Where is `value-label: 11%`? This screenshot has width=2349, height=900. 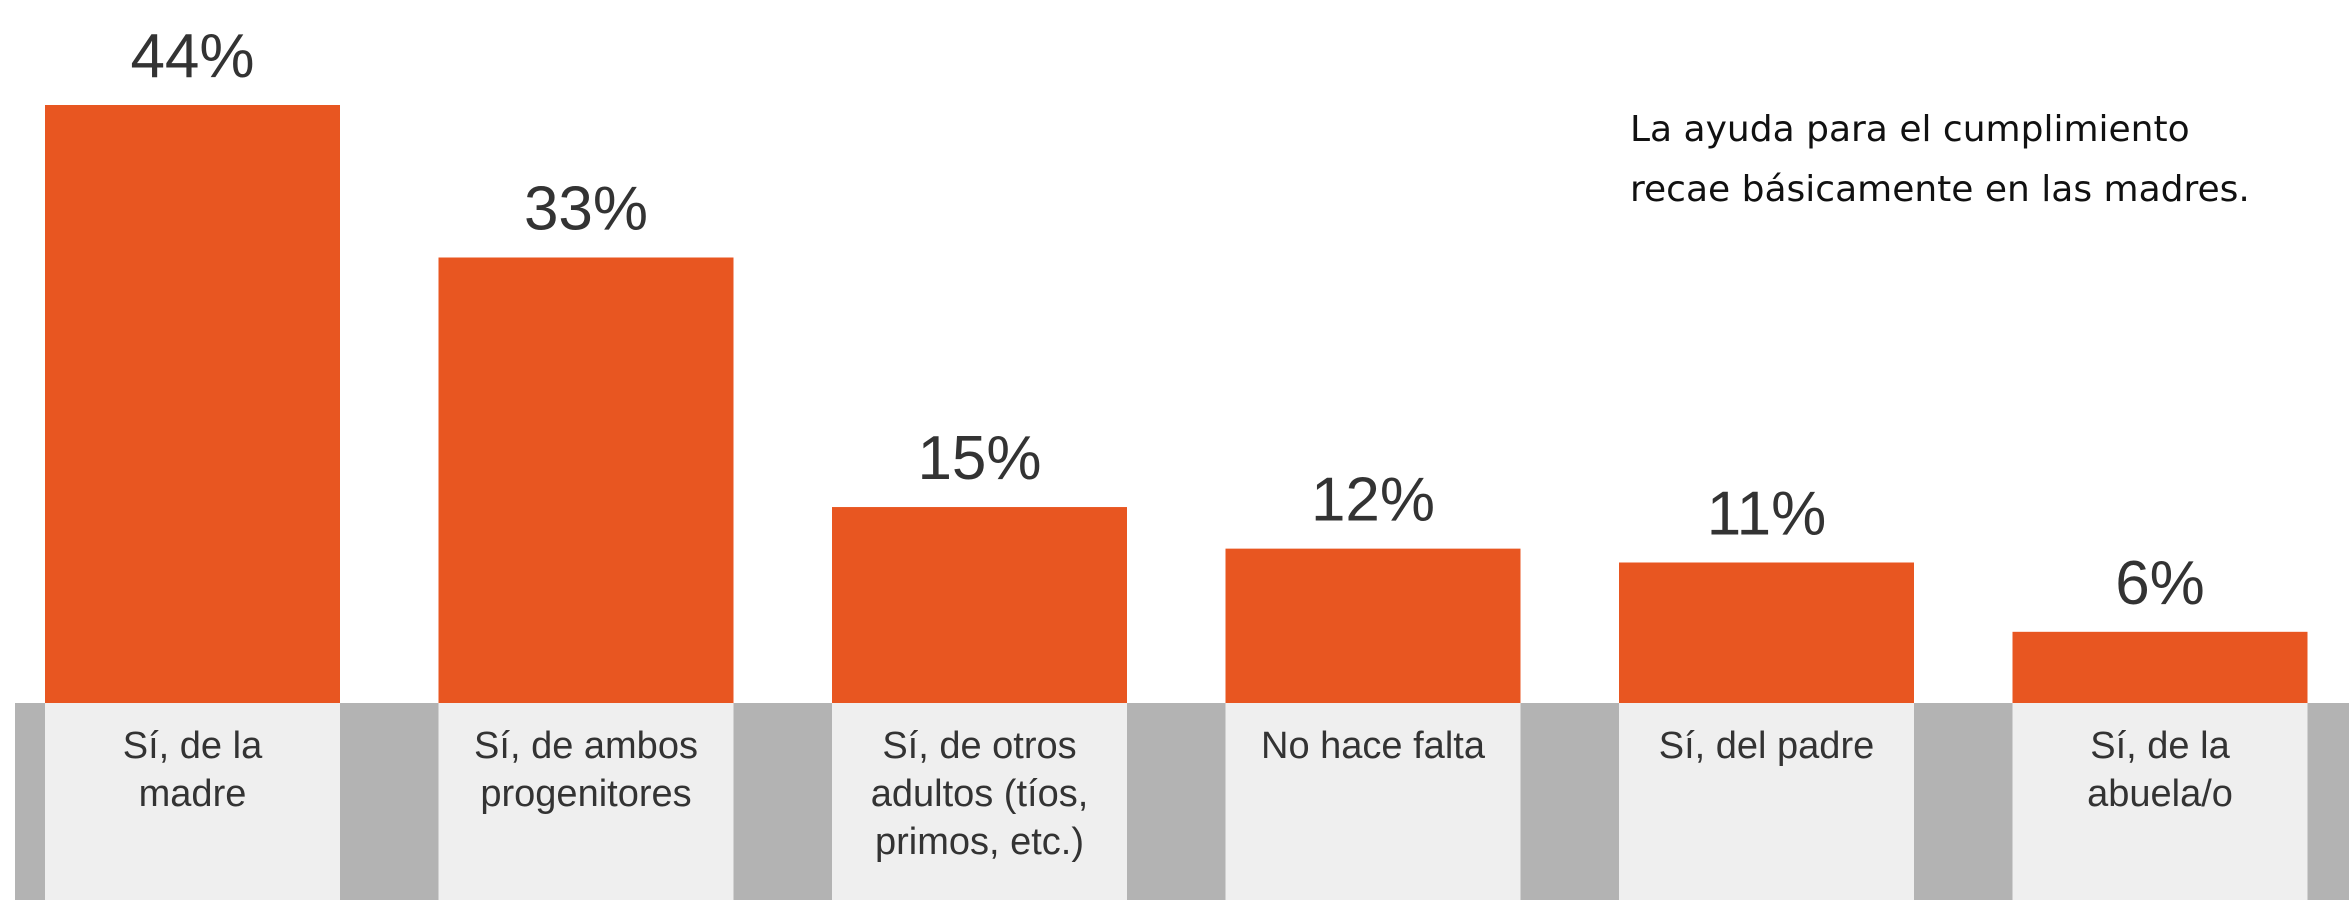
value-label: 11% is located at coordinates (1767, 514).